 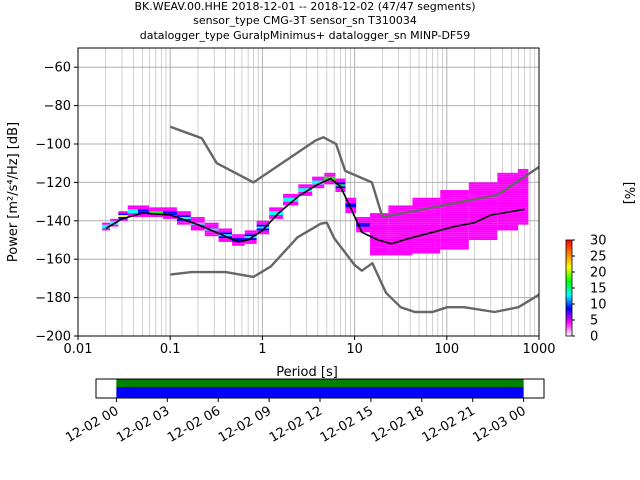 I want to click on timeline-tick-label: 12-02 06, so click(x=194, y=425).